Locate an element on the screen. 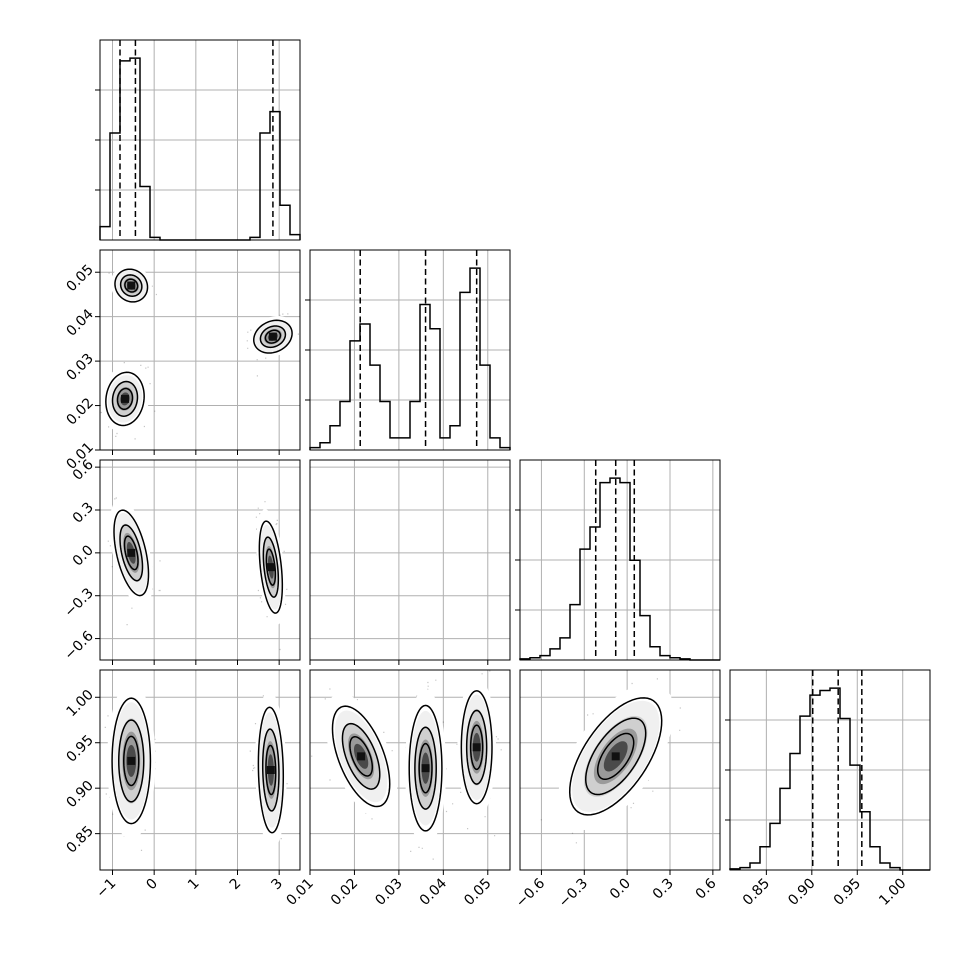 The height and width of the screenshot is (970, 970). x-tick-label: 0.95 is located at coordinates (847, 892).